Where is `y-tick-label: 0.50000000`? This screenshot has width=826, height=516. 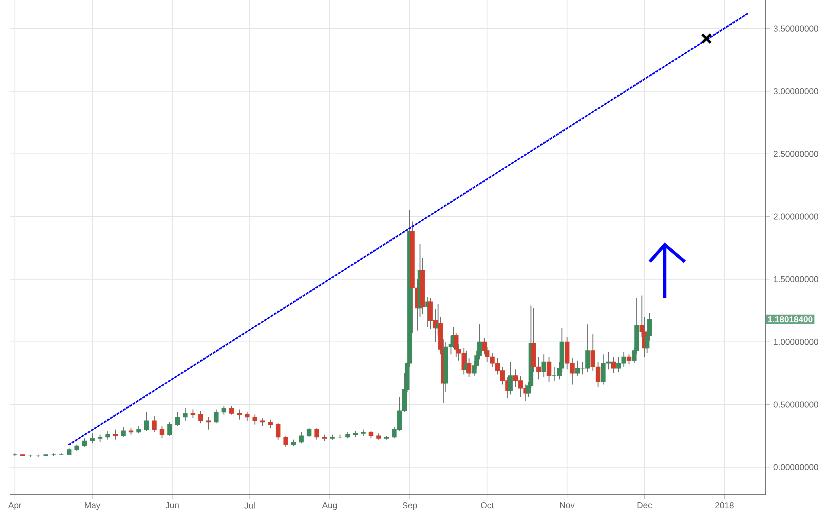 y-tick-label: 0.50000000 is located at coordinates (796, 405).